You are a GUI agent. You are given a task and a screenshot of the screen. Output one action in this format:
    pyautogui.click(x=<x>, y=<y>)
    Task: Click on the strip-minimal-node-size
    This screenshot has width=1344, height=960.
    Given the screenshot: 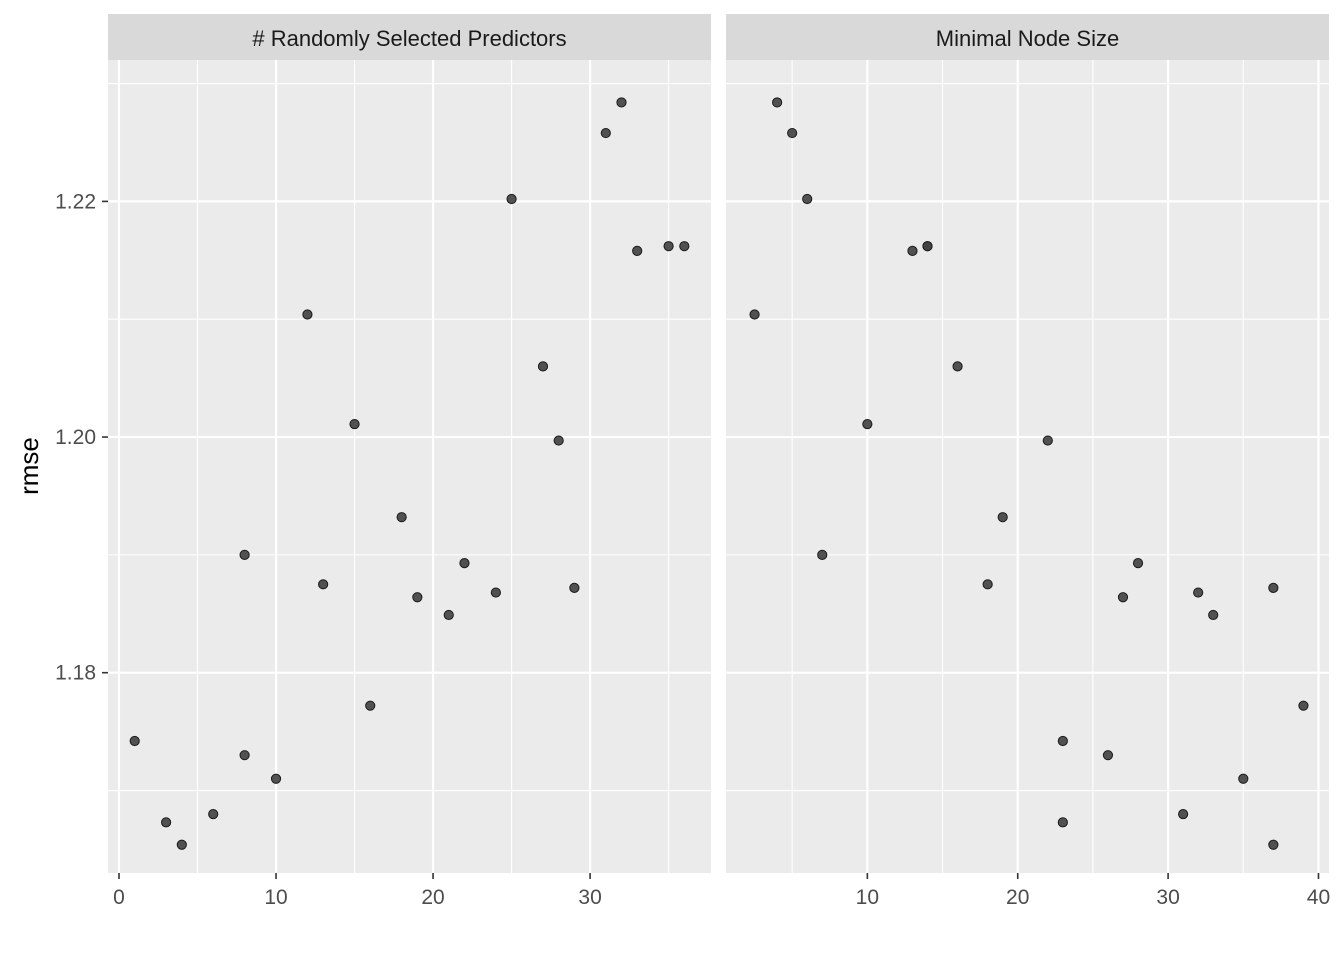 What is the action you would take?
    pyautogui.click(x=1027, y=37)
    